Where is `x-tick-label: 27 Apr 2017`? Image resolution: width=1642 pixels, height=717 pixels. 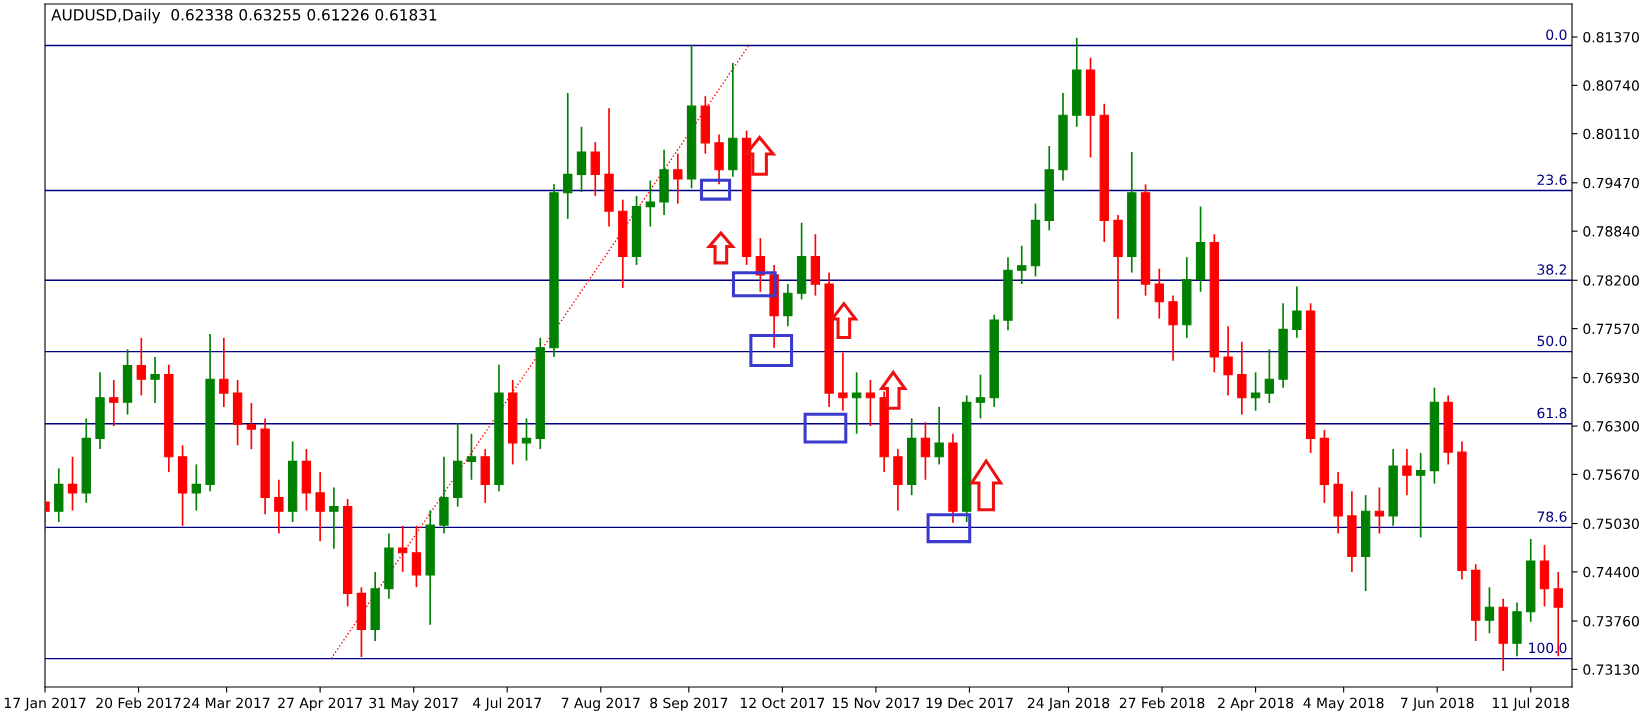 x-tick-label: 27 Apr 2017 is located at coordinates (320, 704).